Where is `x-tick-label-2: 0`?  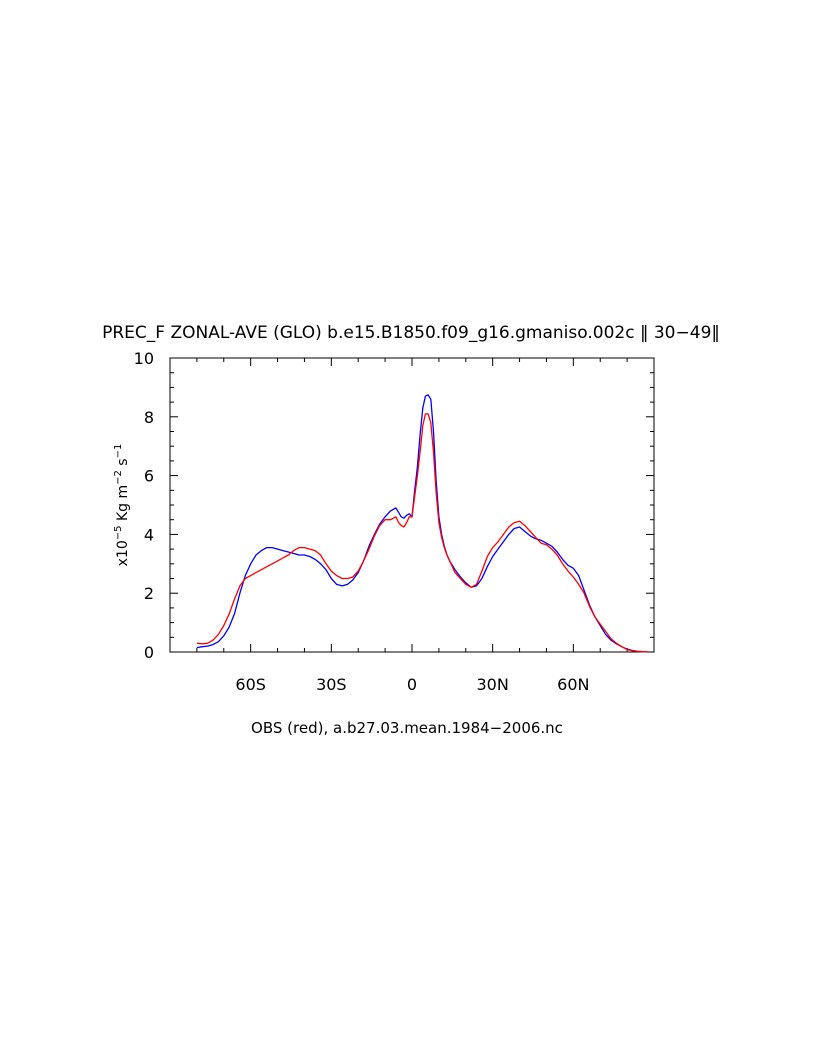
x-tick-label-2: 0 is located at coordinates (412, 684).